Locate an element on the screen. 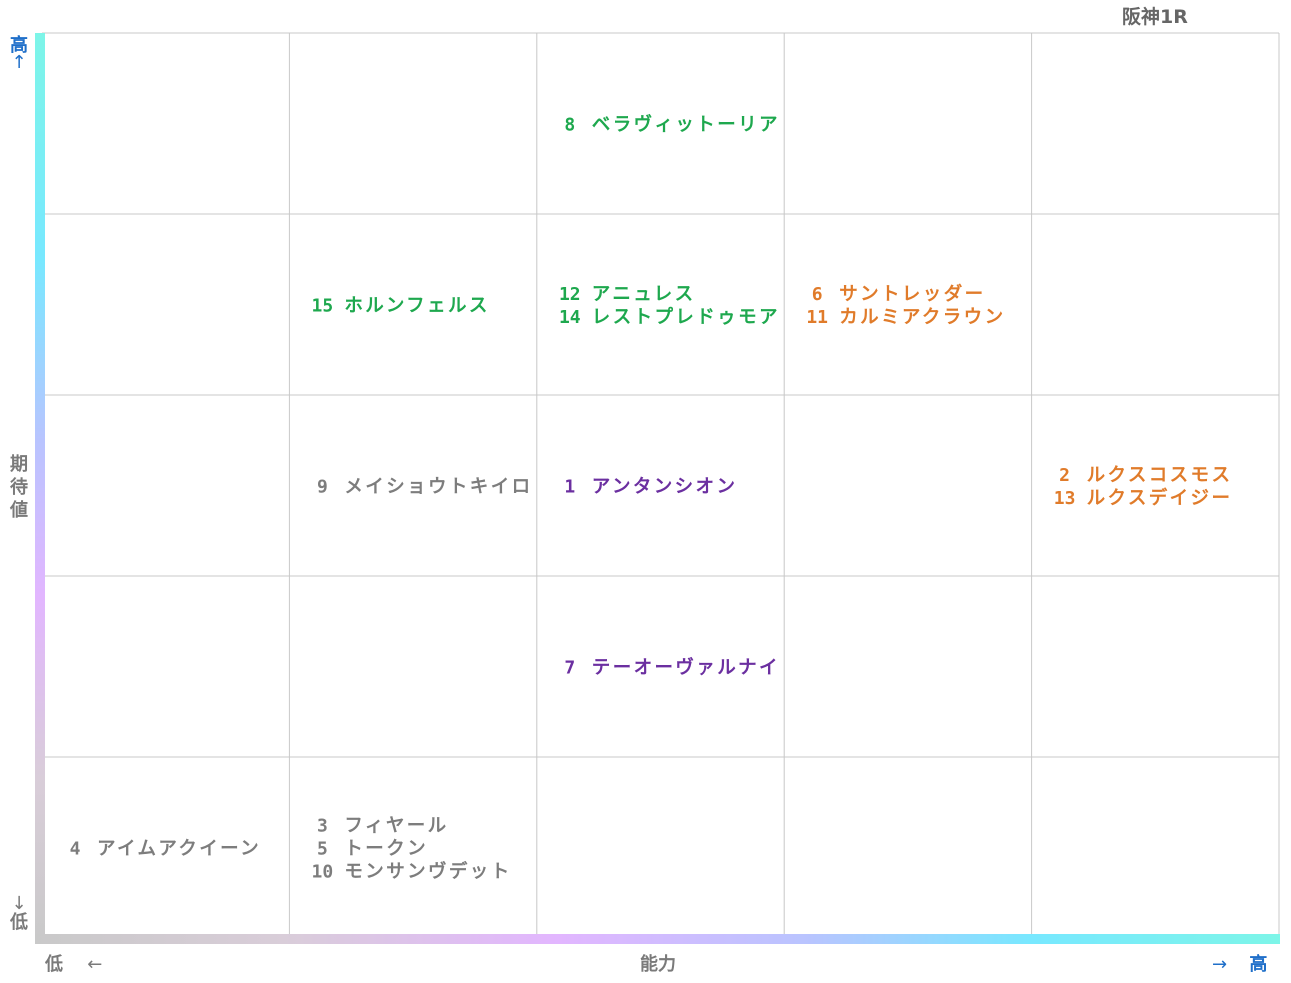  horse-name: サントレッダー is located at coordinates (912, 294).